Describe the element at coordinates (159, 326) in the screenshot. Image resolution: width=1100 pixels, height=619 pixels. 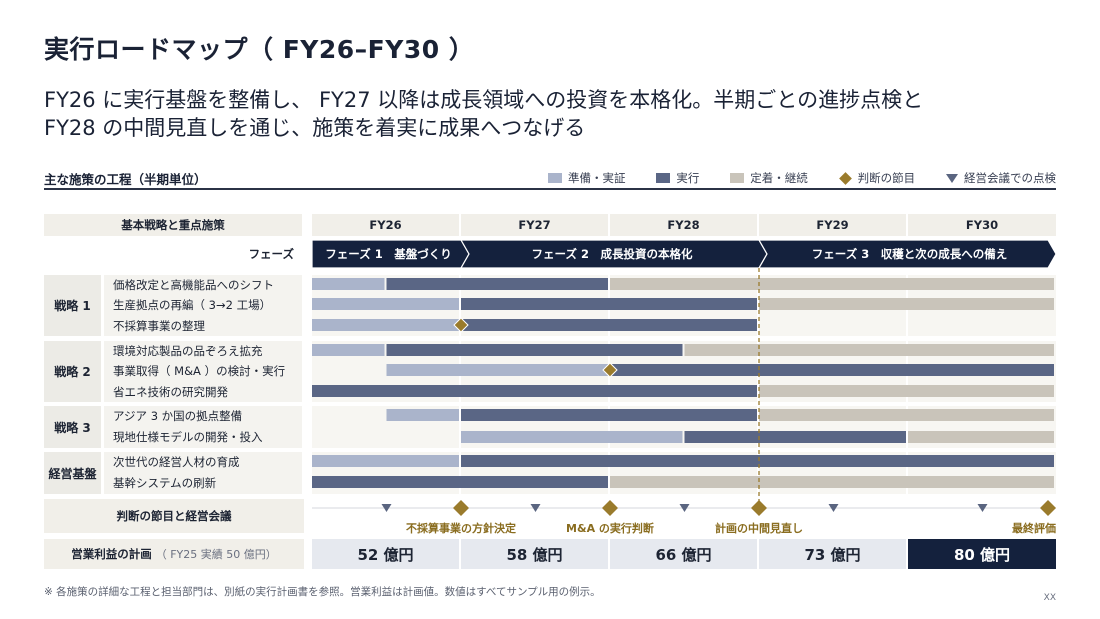
I see `item-label: 不採算事業の整理` at that location.